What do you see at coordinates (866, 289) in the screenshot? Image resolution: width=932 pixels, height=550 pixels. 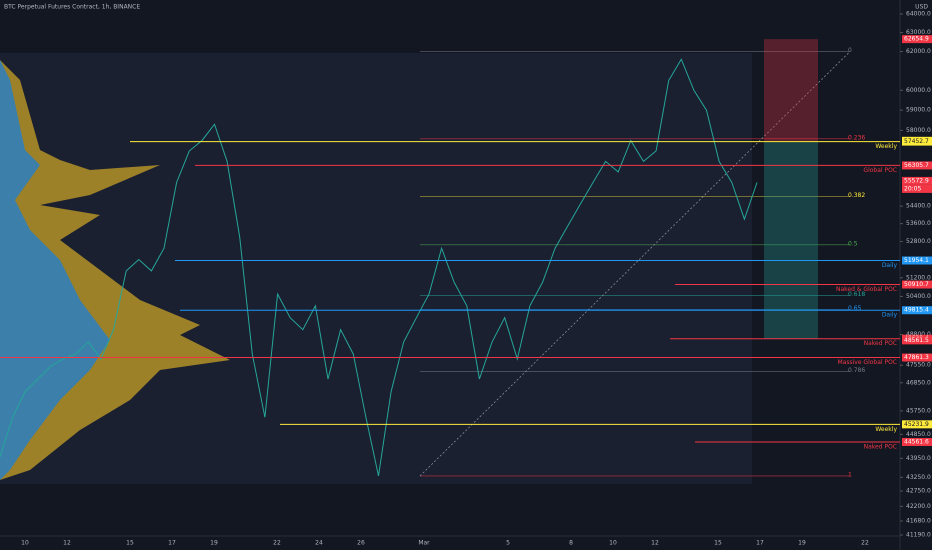 I see `level-label: Naked & Global POC` at bounding box center [866, 289].